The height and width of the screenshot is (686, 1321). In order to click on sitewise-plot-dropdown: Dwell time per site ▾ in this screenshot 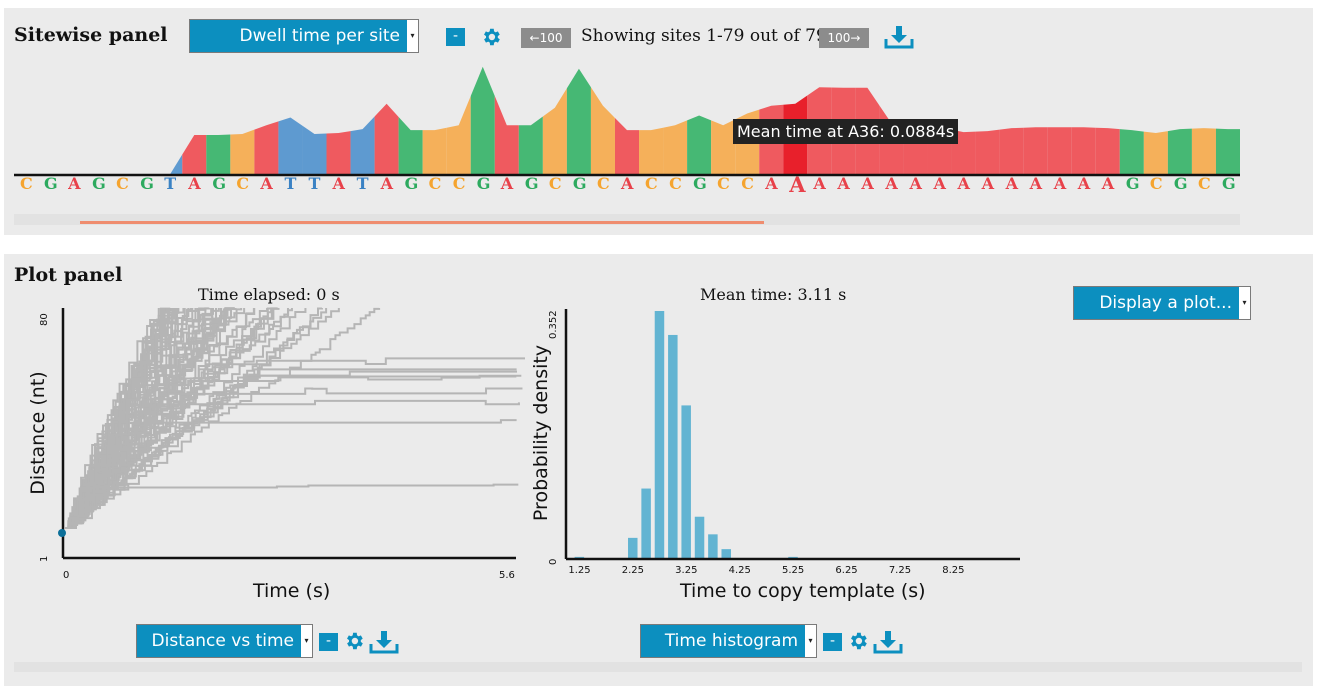, I will do `click(304, 36)`.